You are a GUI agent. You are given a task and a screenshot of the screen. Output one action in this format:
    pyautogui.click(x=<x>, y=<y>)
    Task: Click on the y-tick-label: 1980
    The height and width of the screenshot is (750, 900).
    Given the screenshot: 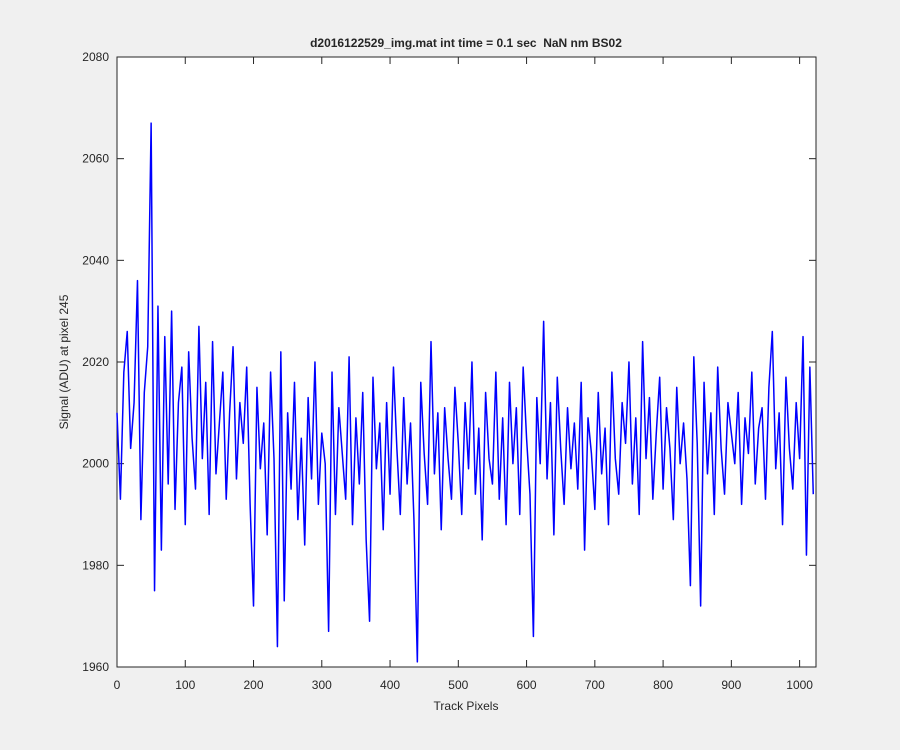 What is the action you would take?
    pyautogui.click(x=95, y=565)
    